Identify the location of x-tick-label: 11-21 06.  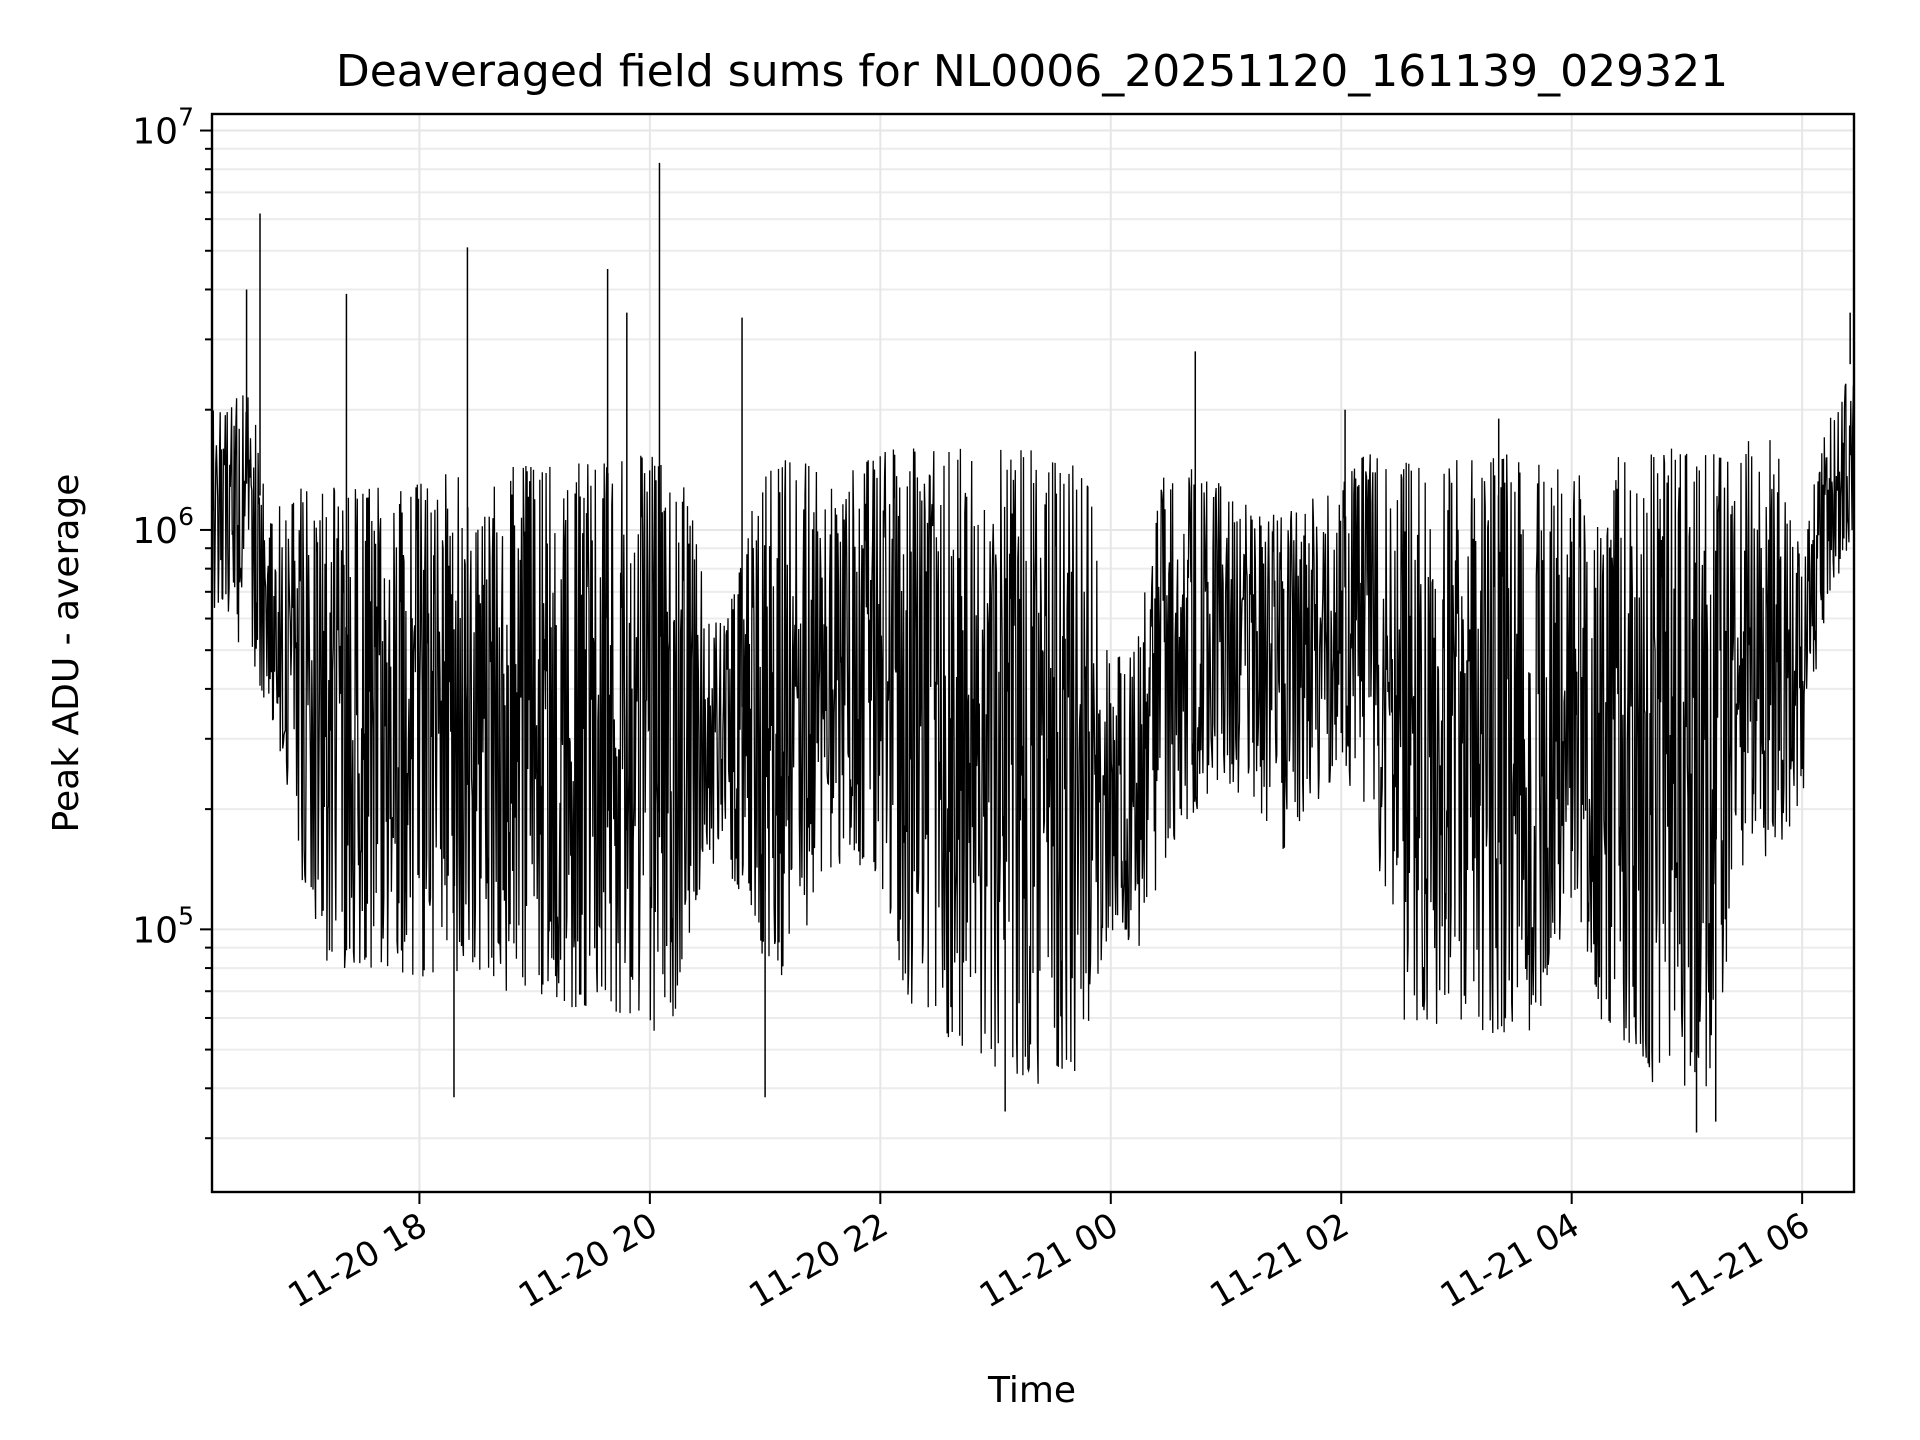
(1740, 1260).